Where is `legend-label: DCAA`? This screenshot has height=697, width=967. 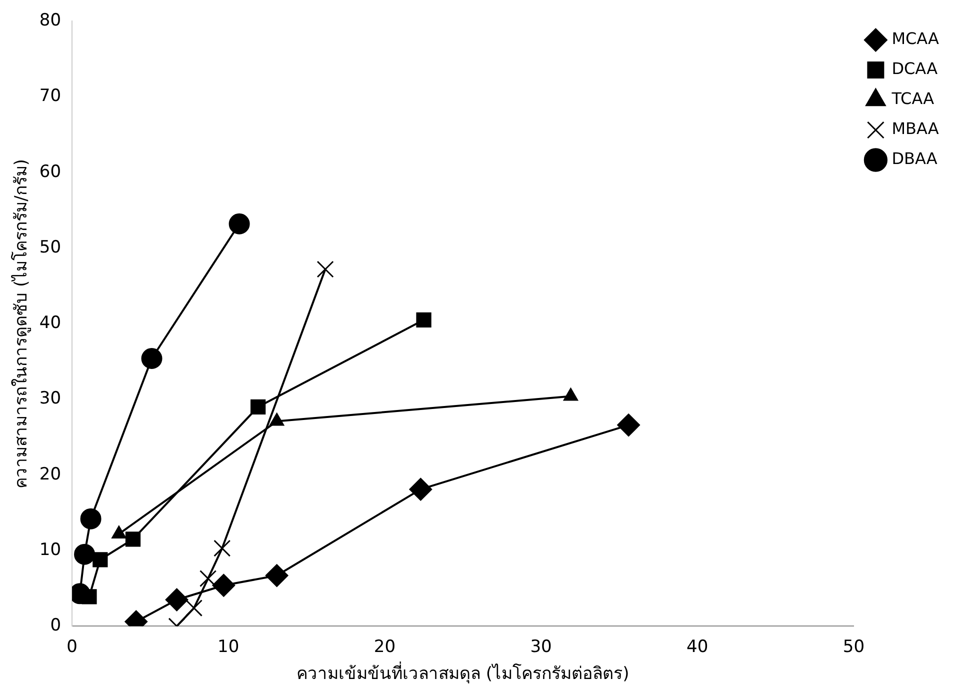 legend-label: DCAA is located at coordinates (915, 68).